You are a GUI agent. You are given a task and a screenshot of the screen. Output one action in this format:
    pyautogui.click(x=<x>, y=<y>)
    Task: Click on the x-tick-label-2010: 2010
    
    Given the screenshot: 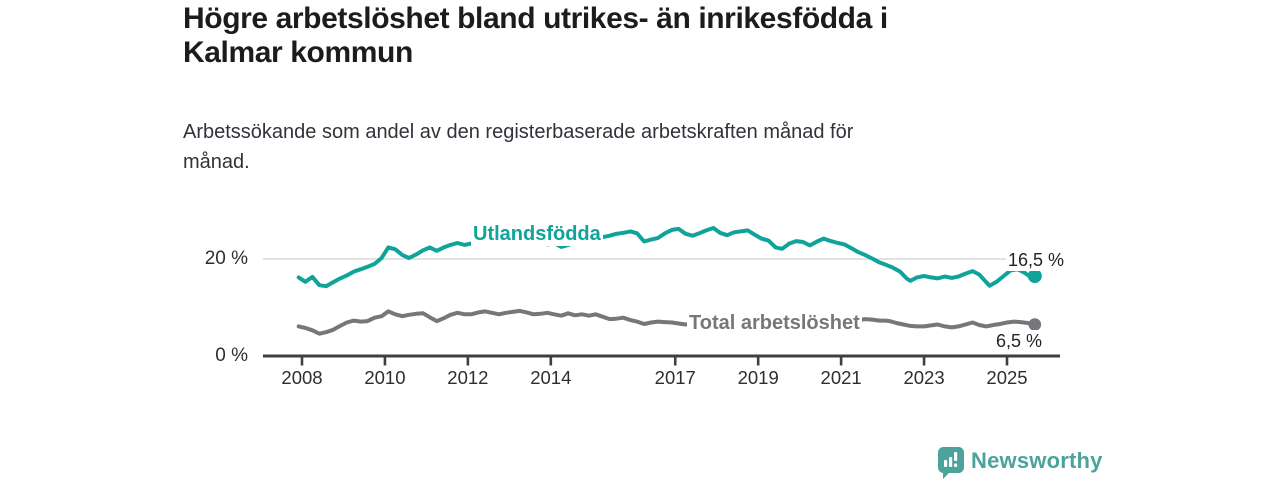 What is the action you would take?
    pyautogui.click(x=385, y=377)
    